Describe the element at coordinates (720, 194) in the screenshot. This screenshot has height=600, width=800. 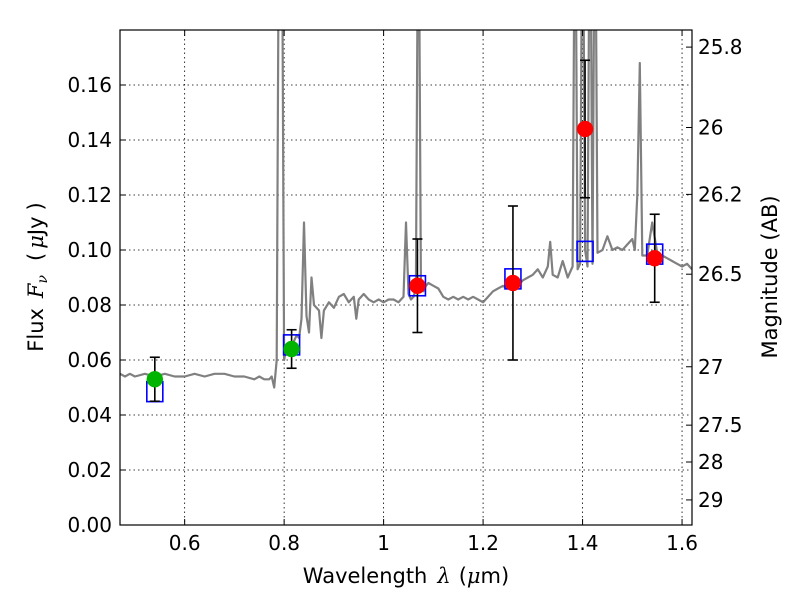
I see `y2-tick-label: 26.2` at that location.